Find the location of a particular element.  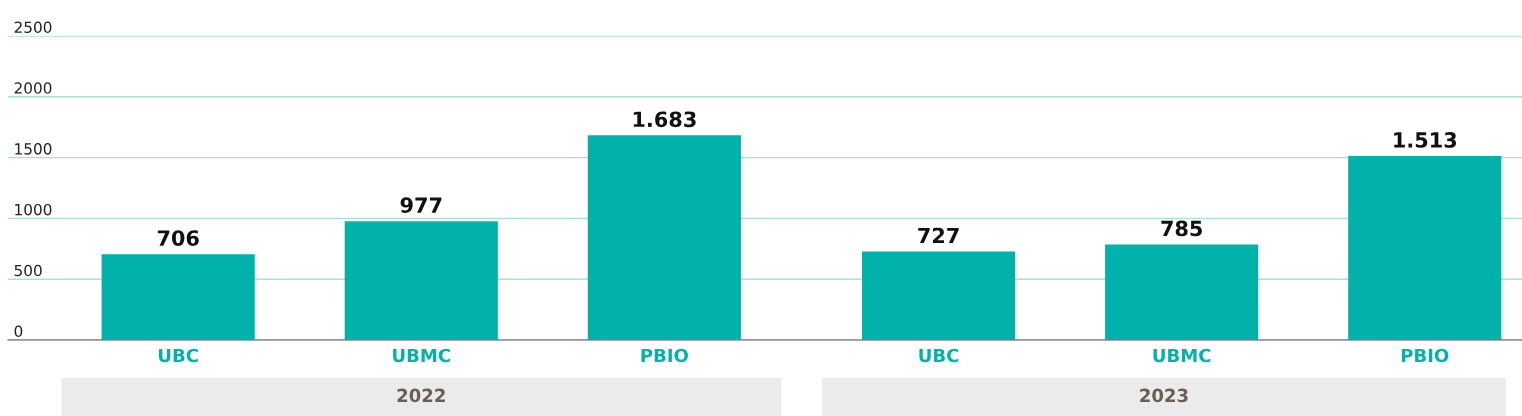

y-tick-label: 1000 is located at coordinates (33, 209).